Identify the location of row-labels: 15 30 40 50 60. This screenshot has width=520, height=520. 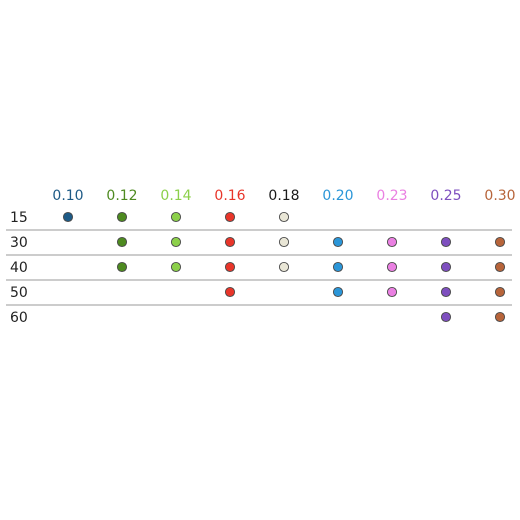
(19, 268).